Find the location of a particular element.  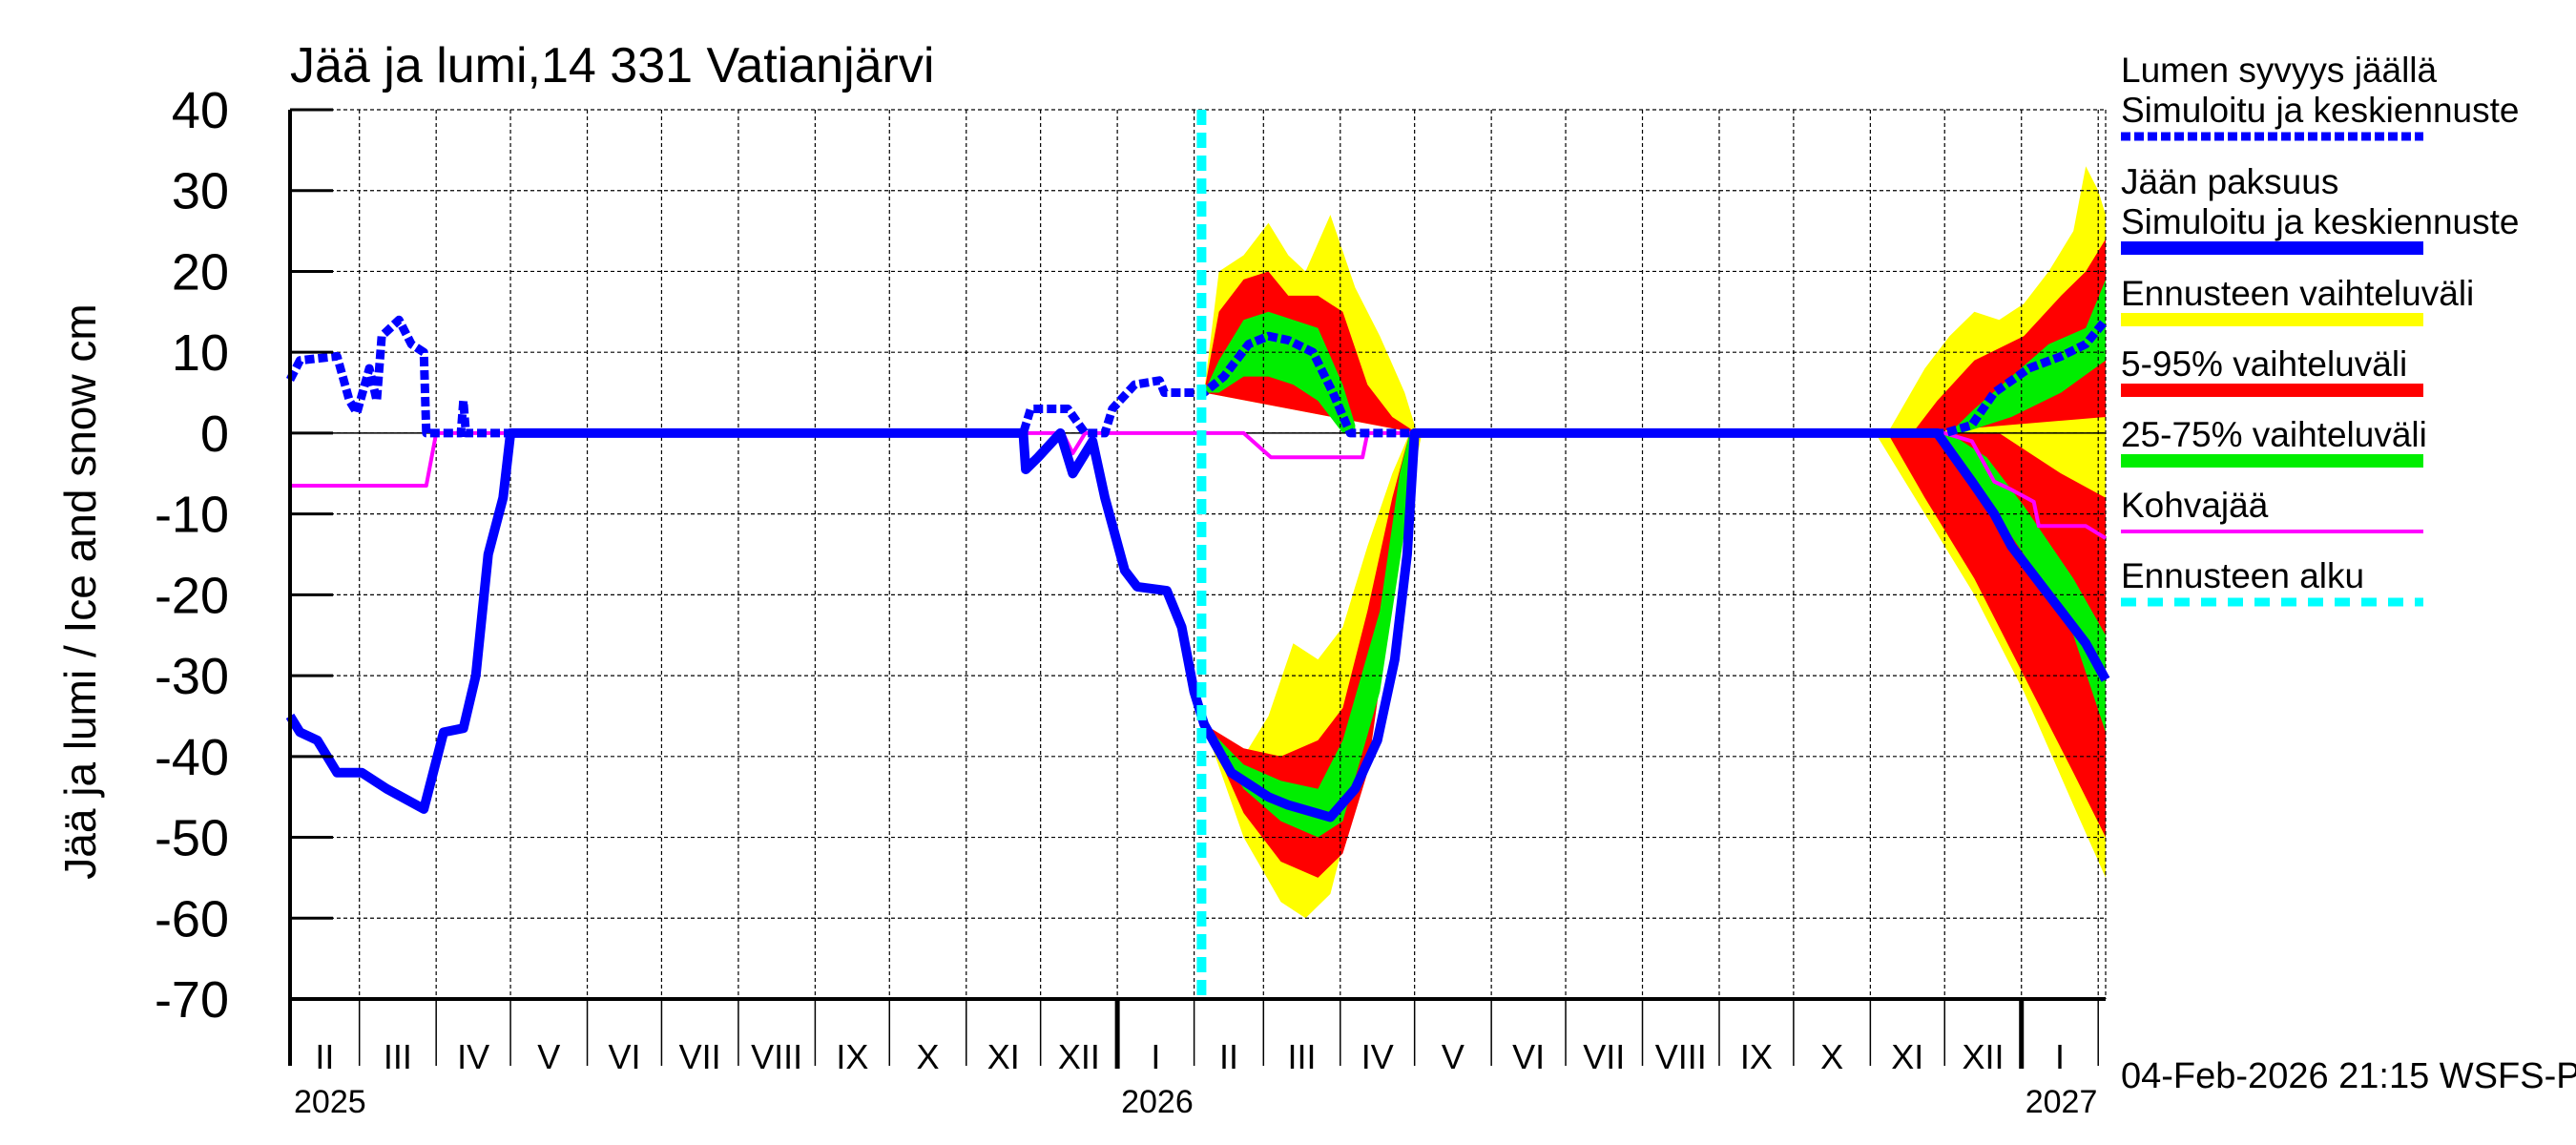

y-tick-label: -20 is located at coordinates (192, 596).